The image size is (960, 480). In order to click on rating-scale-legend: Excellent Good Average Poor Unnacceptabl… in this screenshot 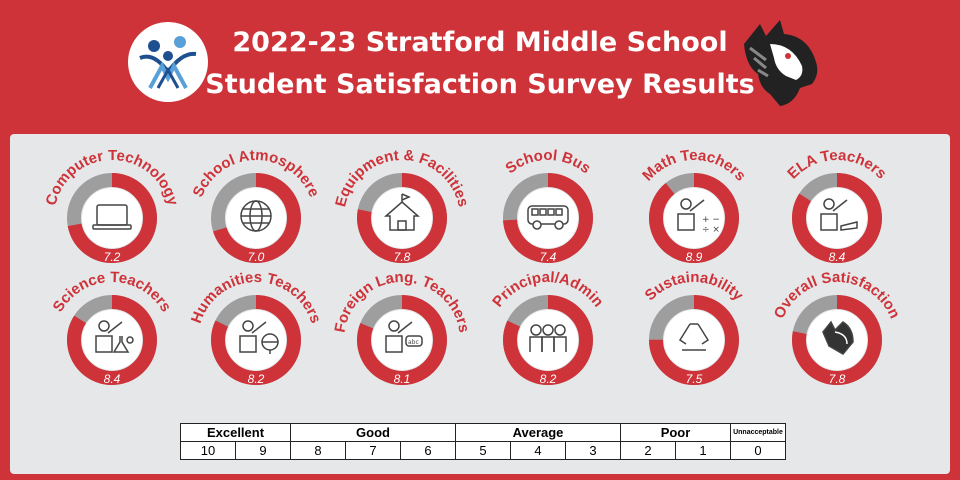, I will do `click(483, 441)`.